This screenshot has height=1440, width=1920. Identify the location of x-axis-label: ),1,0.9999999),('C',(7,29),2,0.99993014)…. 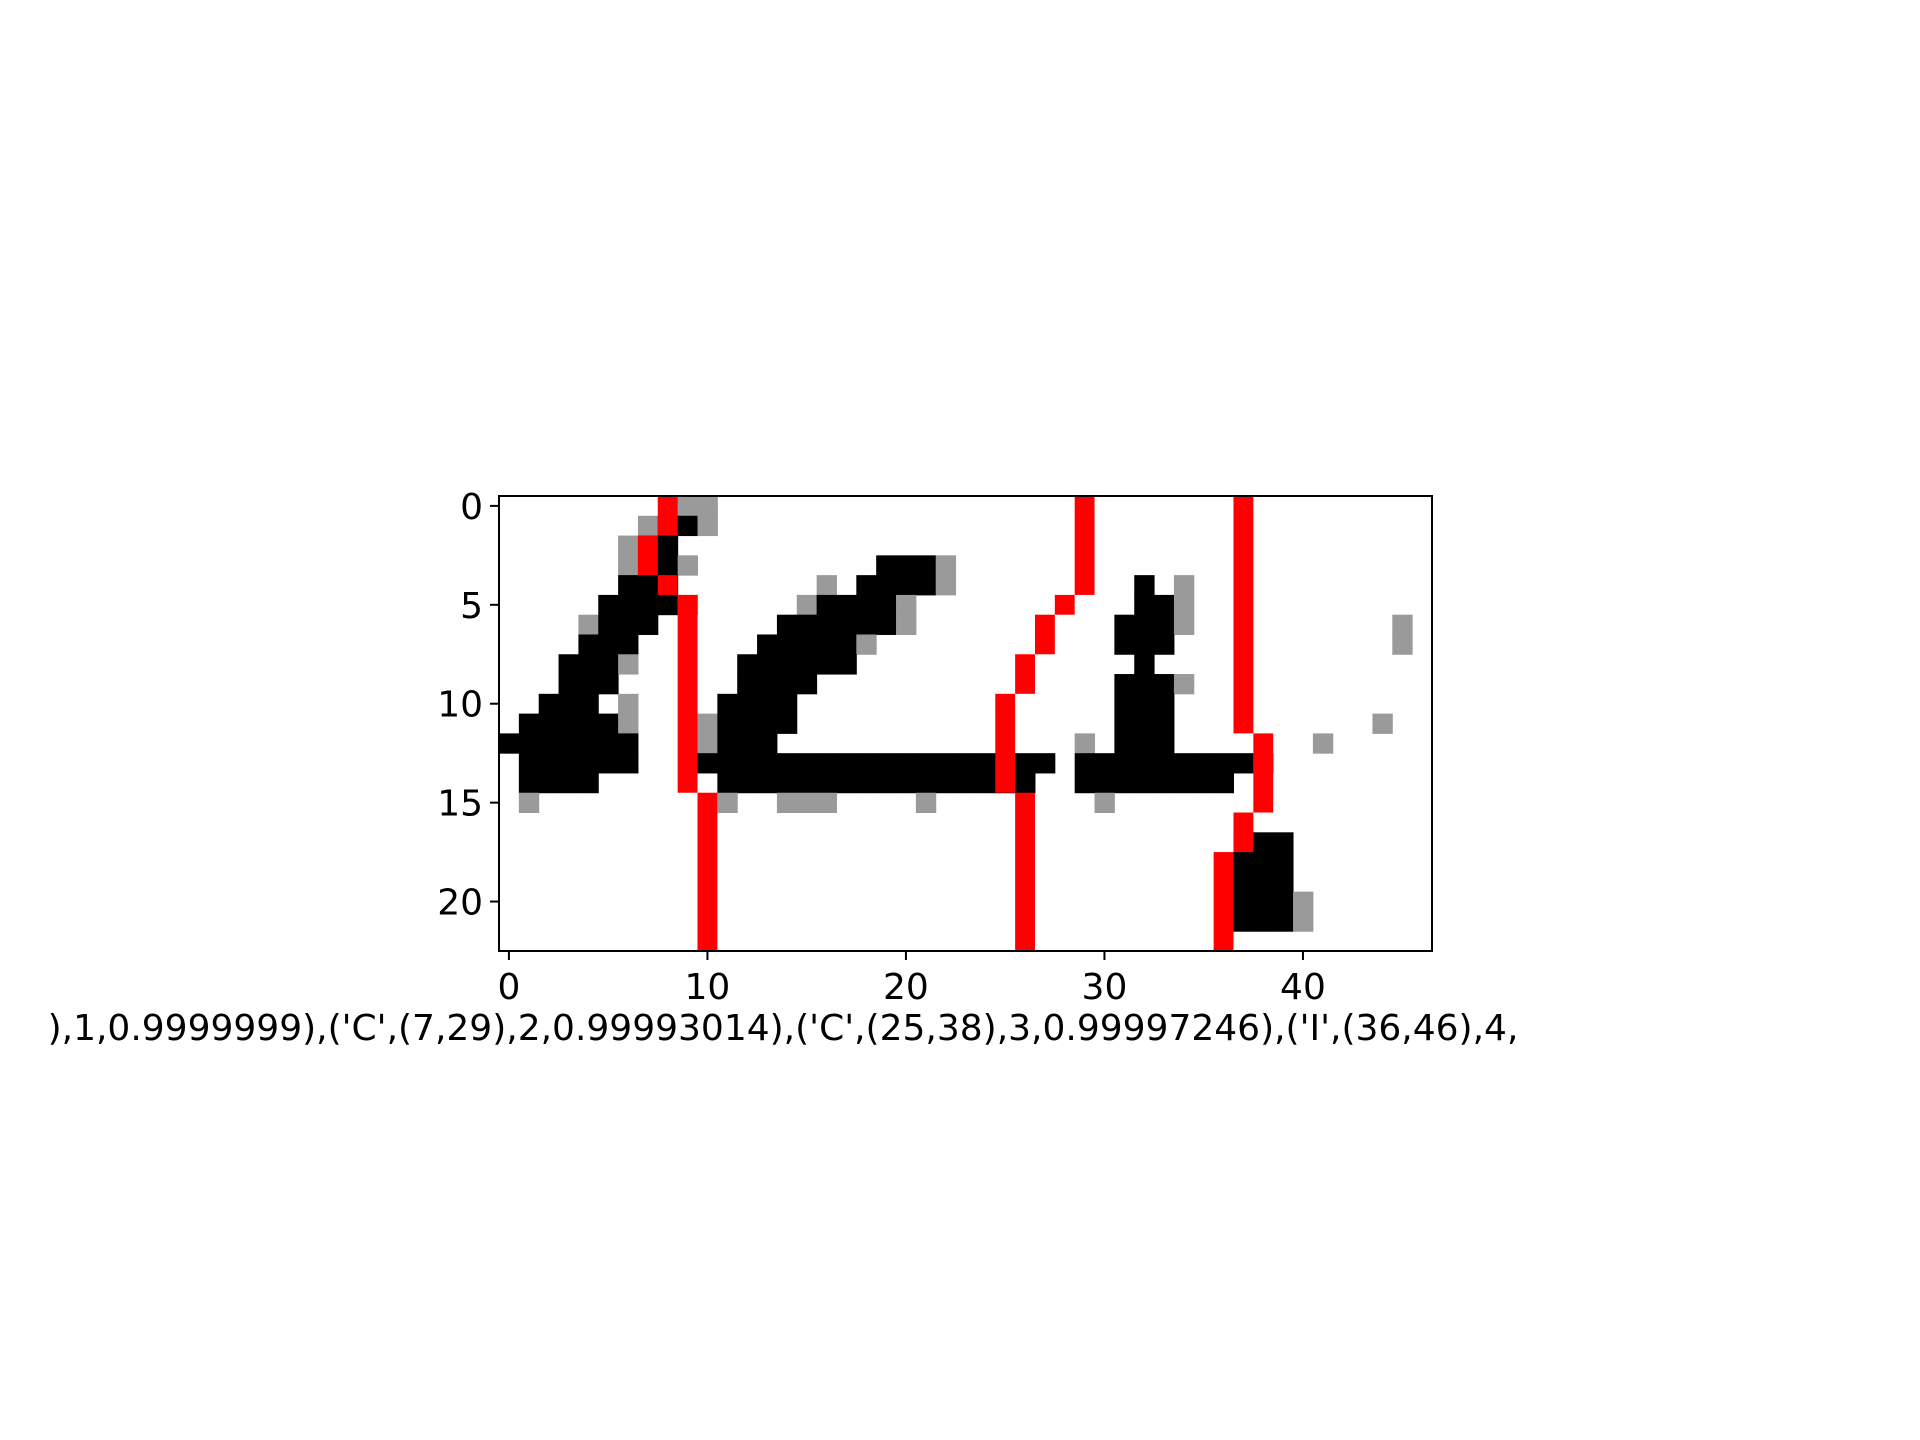
(783, 1028).